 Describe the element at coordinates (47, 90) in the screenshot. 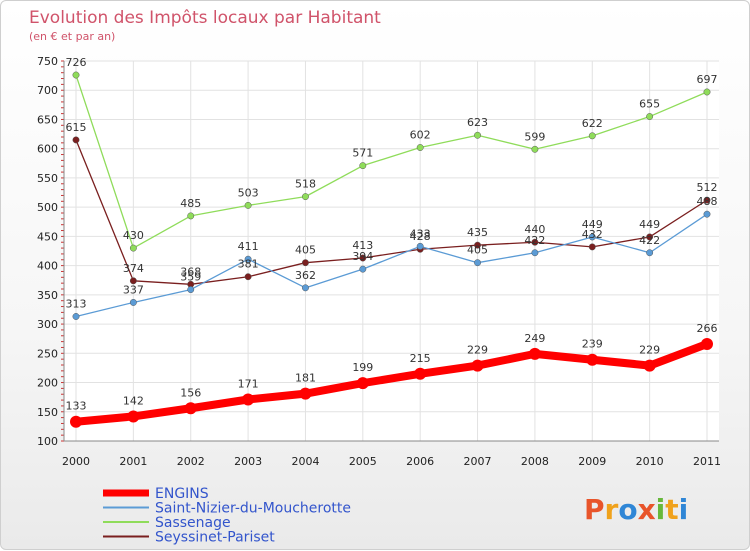

I see `y-tick-label: 700` at that location.